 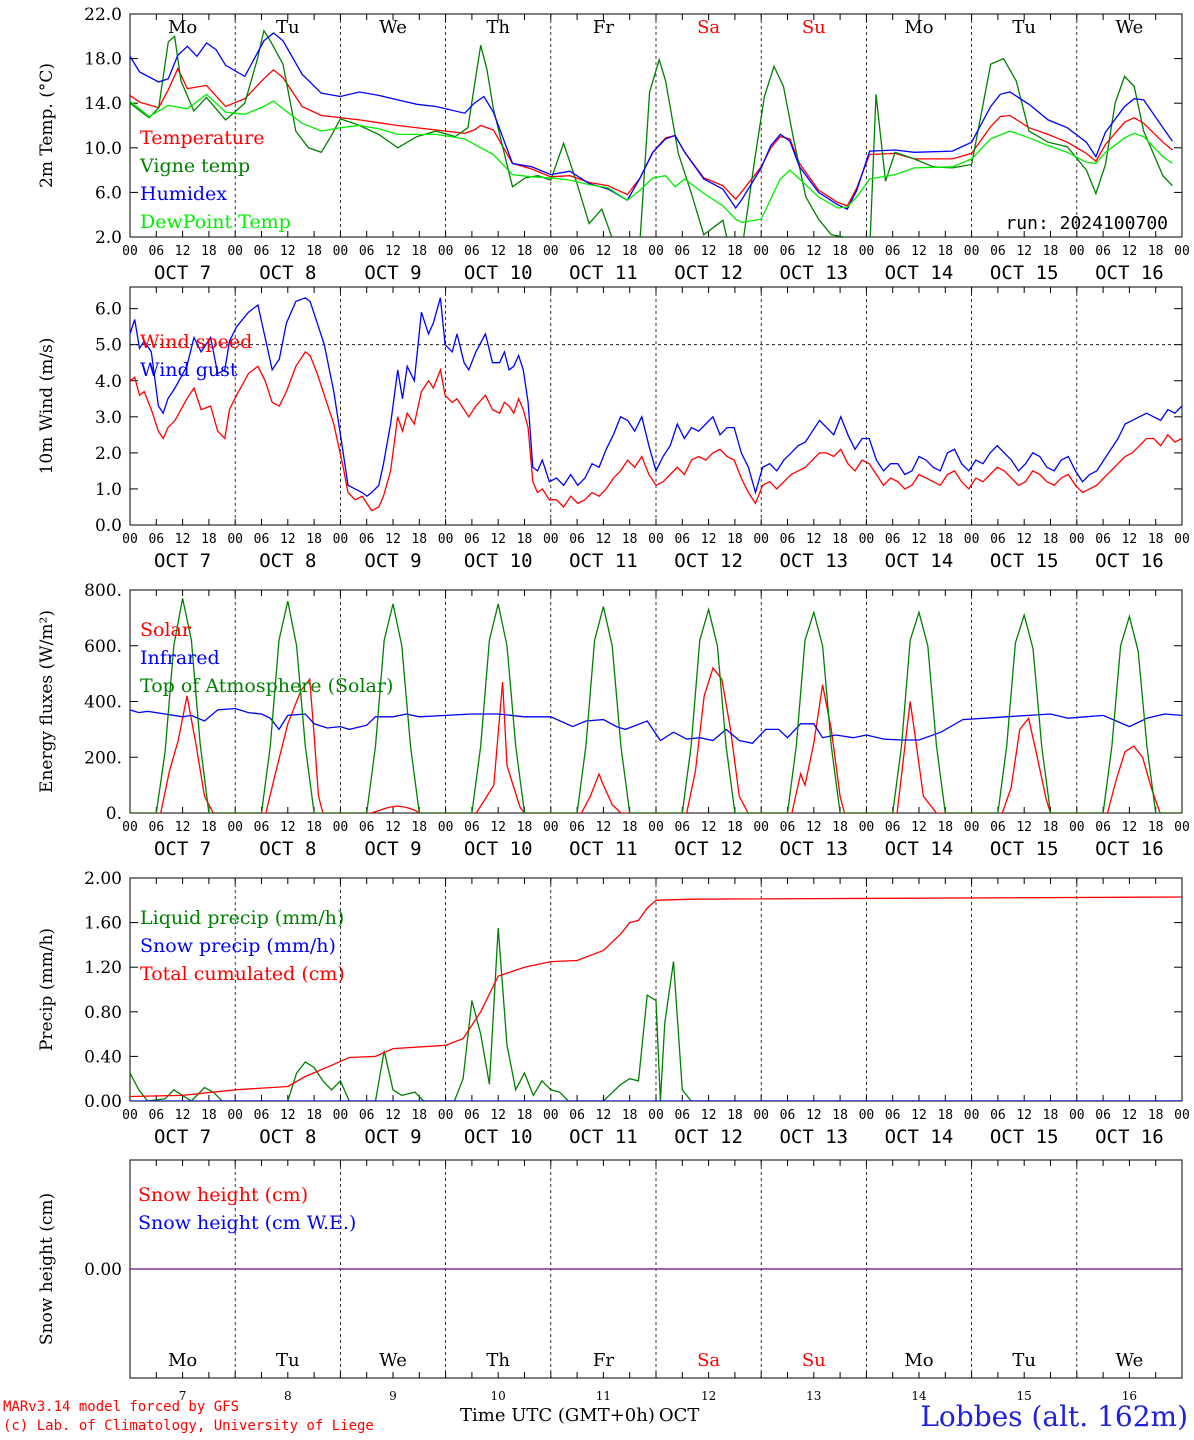 What do you see at coordinates (1024, 1137) in the screenshot?
I see `date-label: OCT 15` at bounding box center [1024, 1137].